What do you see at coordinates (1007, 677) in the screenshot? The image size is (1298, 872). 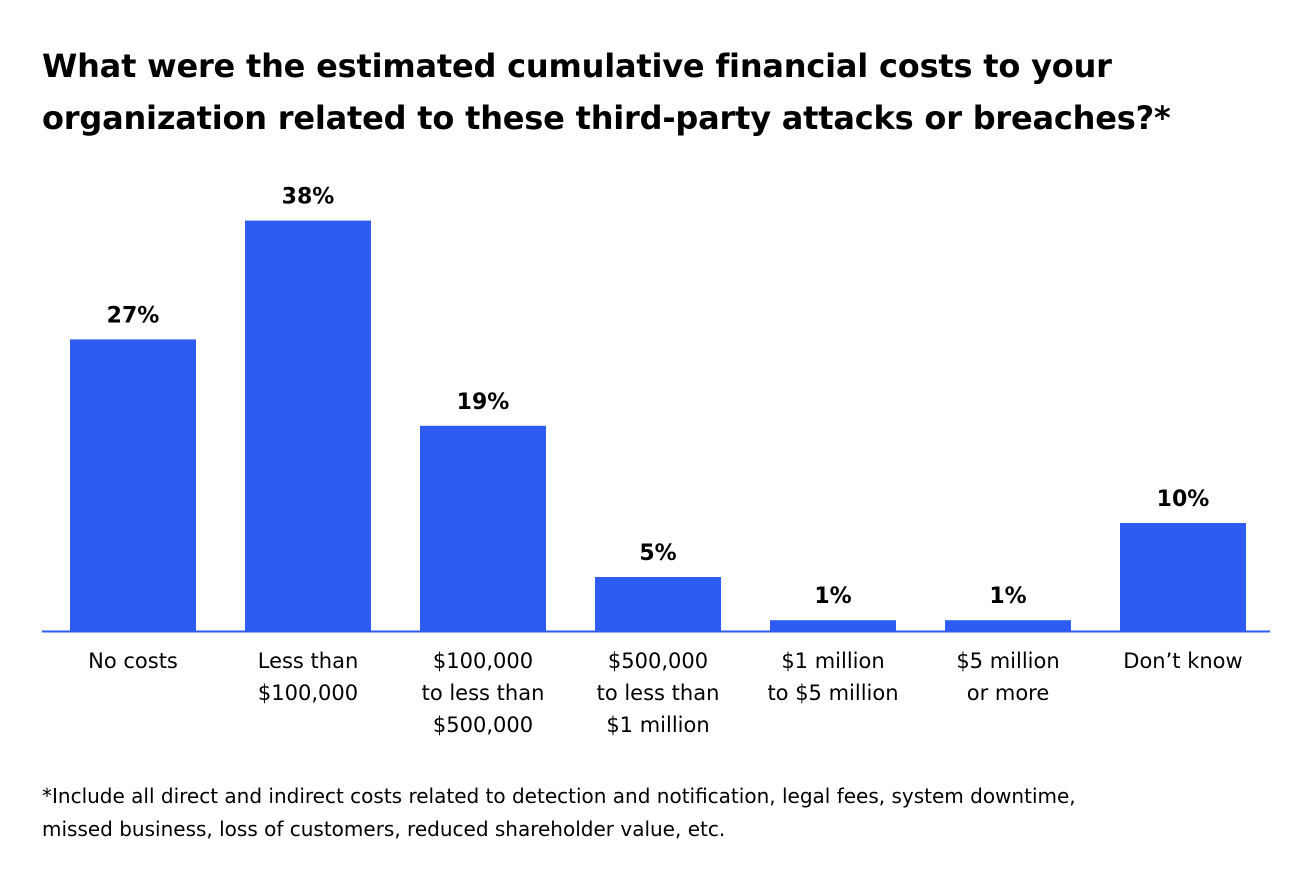 I see `x-tick-label: $5 million or more` at bounding box center [1007, 677].